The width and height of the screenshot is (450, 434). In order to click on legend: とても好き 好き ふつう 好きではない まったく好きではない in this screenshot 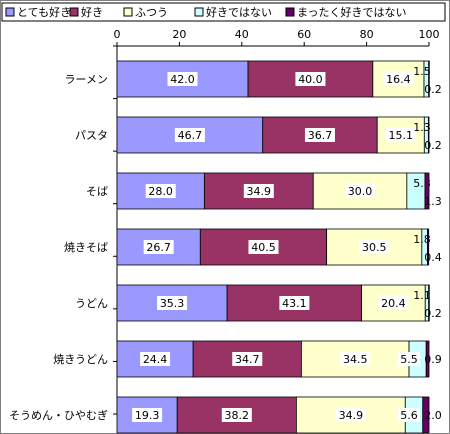, I will do `click(223, 12)`.